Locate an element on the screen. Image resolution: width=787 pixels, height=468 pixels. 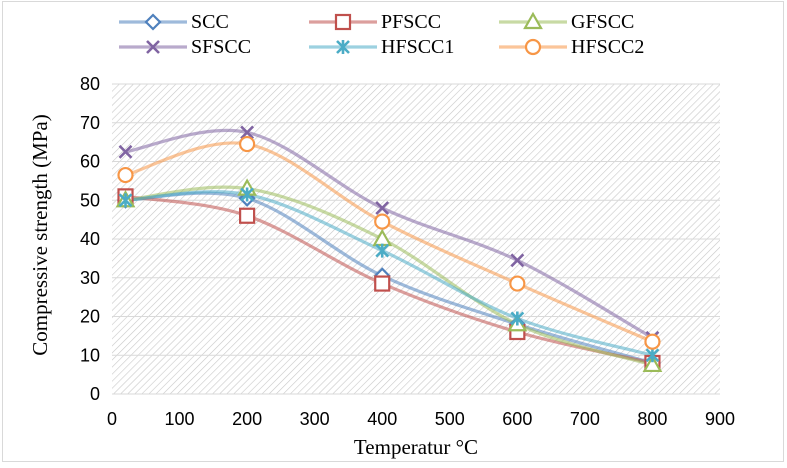
legend-label: HFSCC2 is located at coordinates (607, 47).